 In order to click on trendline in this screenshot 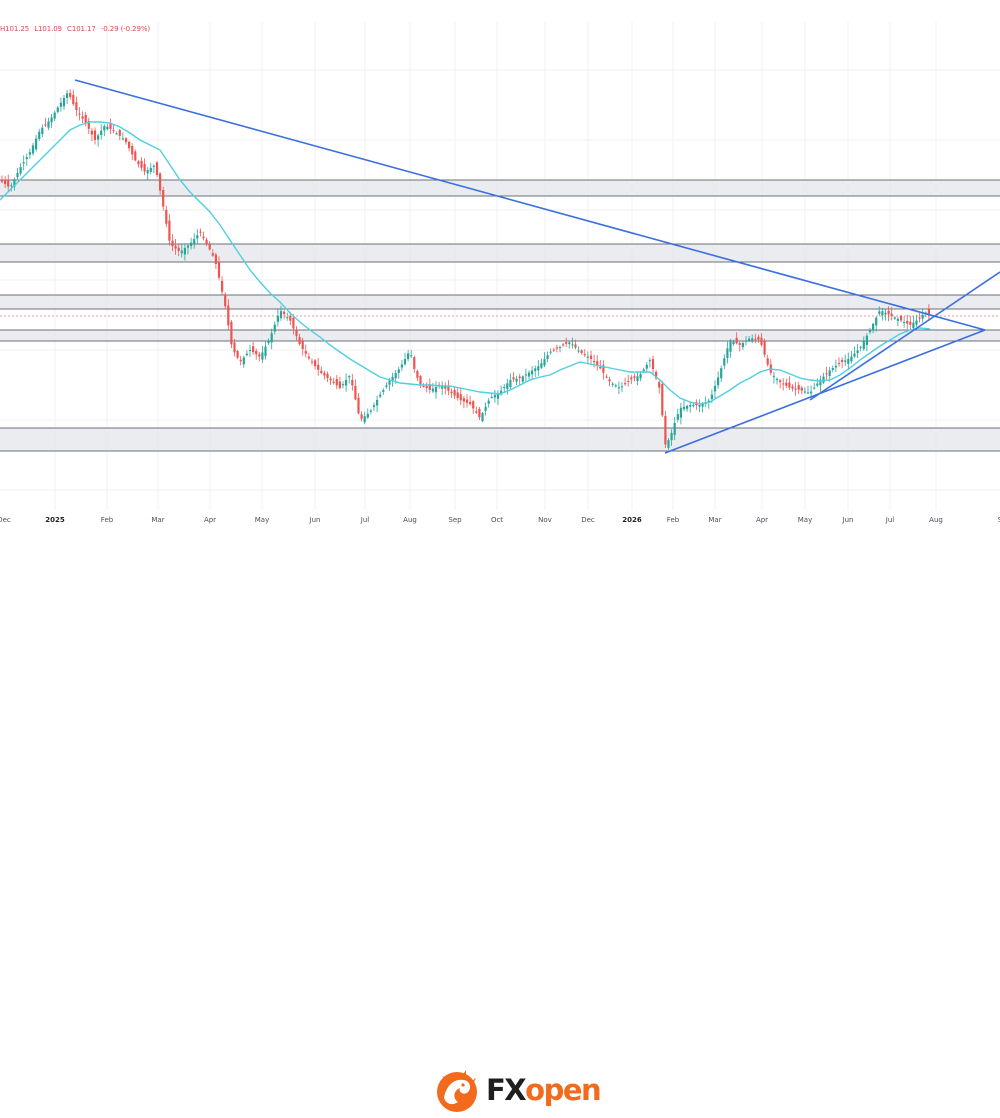, I will do `click(904, 336)`.